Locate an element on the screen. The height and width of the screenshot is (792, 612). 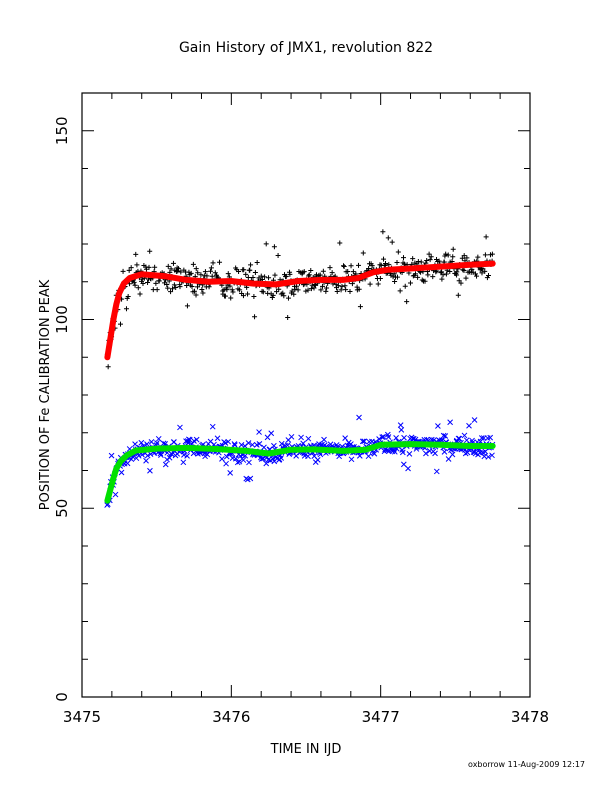
x-axis-label: TIME IN IJD is located at coordinates (306, 749).